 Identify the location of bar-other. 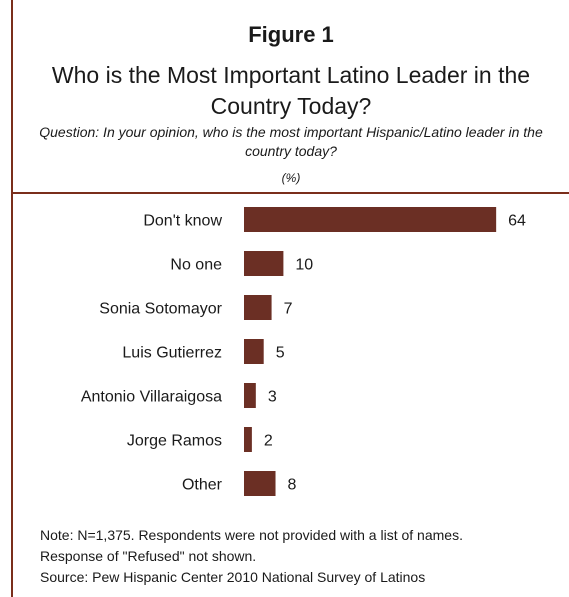
(260, 483).